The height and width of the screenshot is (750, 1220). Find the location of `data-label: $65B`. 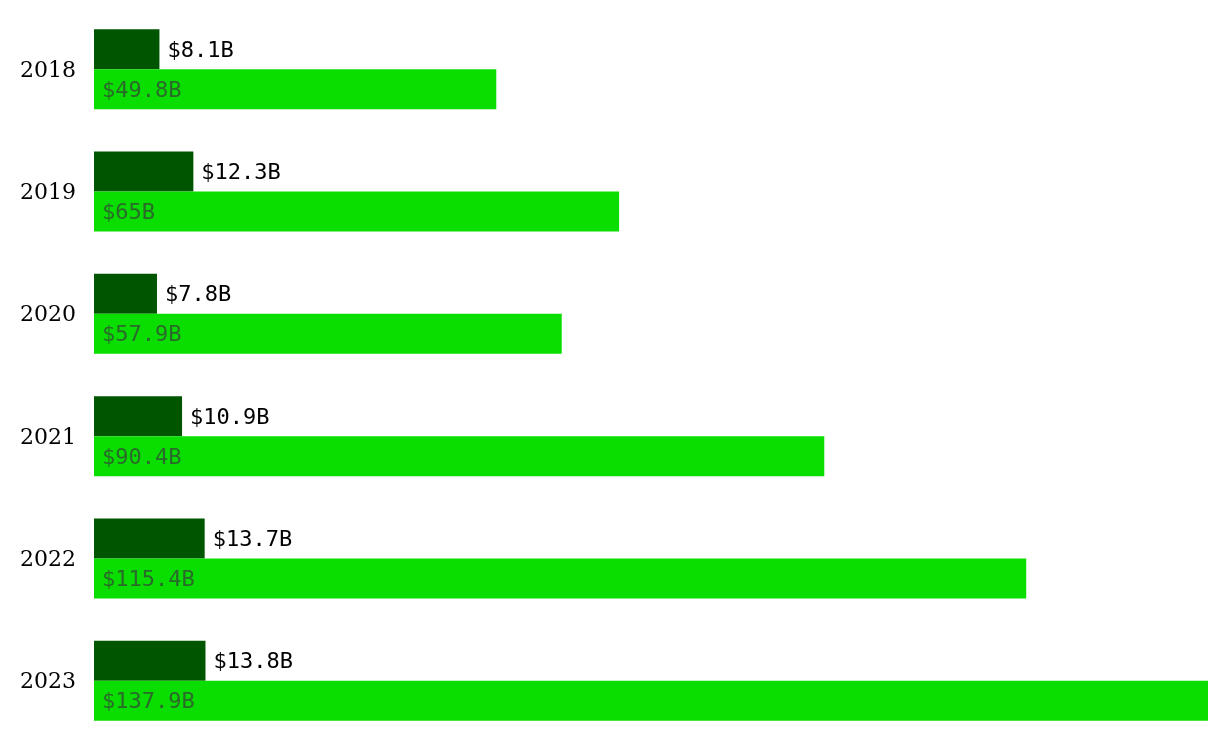

data-label: $65B is located at coordinates (128, 211).